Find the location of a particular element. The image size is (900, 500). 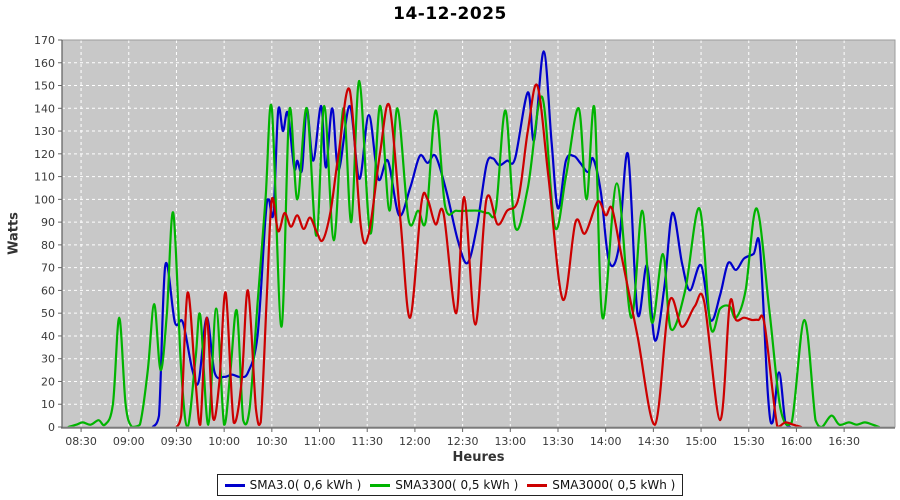

x-axis-title: Heures is located at coordinates (478, 457).